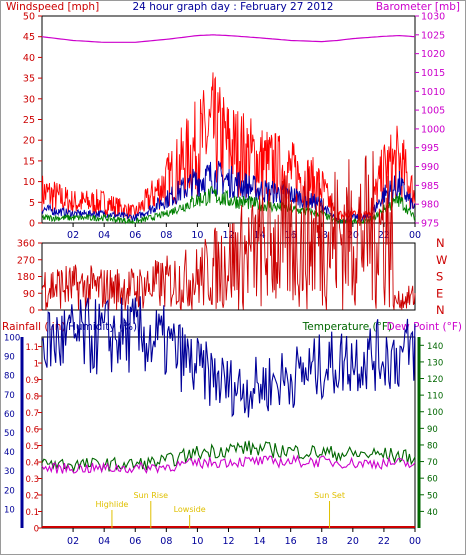 The width and height of the screenshot is (466, 559). I want to click on rainfall-tick-label: 0, so click(36, 530).